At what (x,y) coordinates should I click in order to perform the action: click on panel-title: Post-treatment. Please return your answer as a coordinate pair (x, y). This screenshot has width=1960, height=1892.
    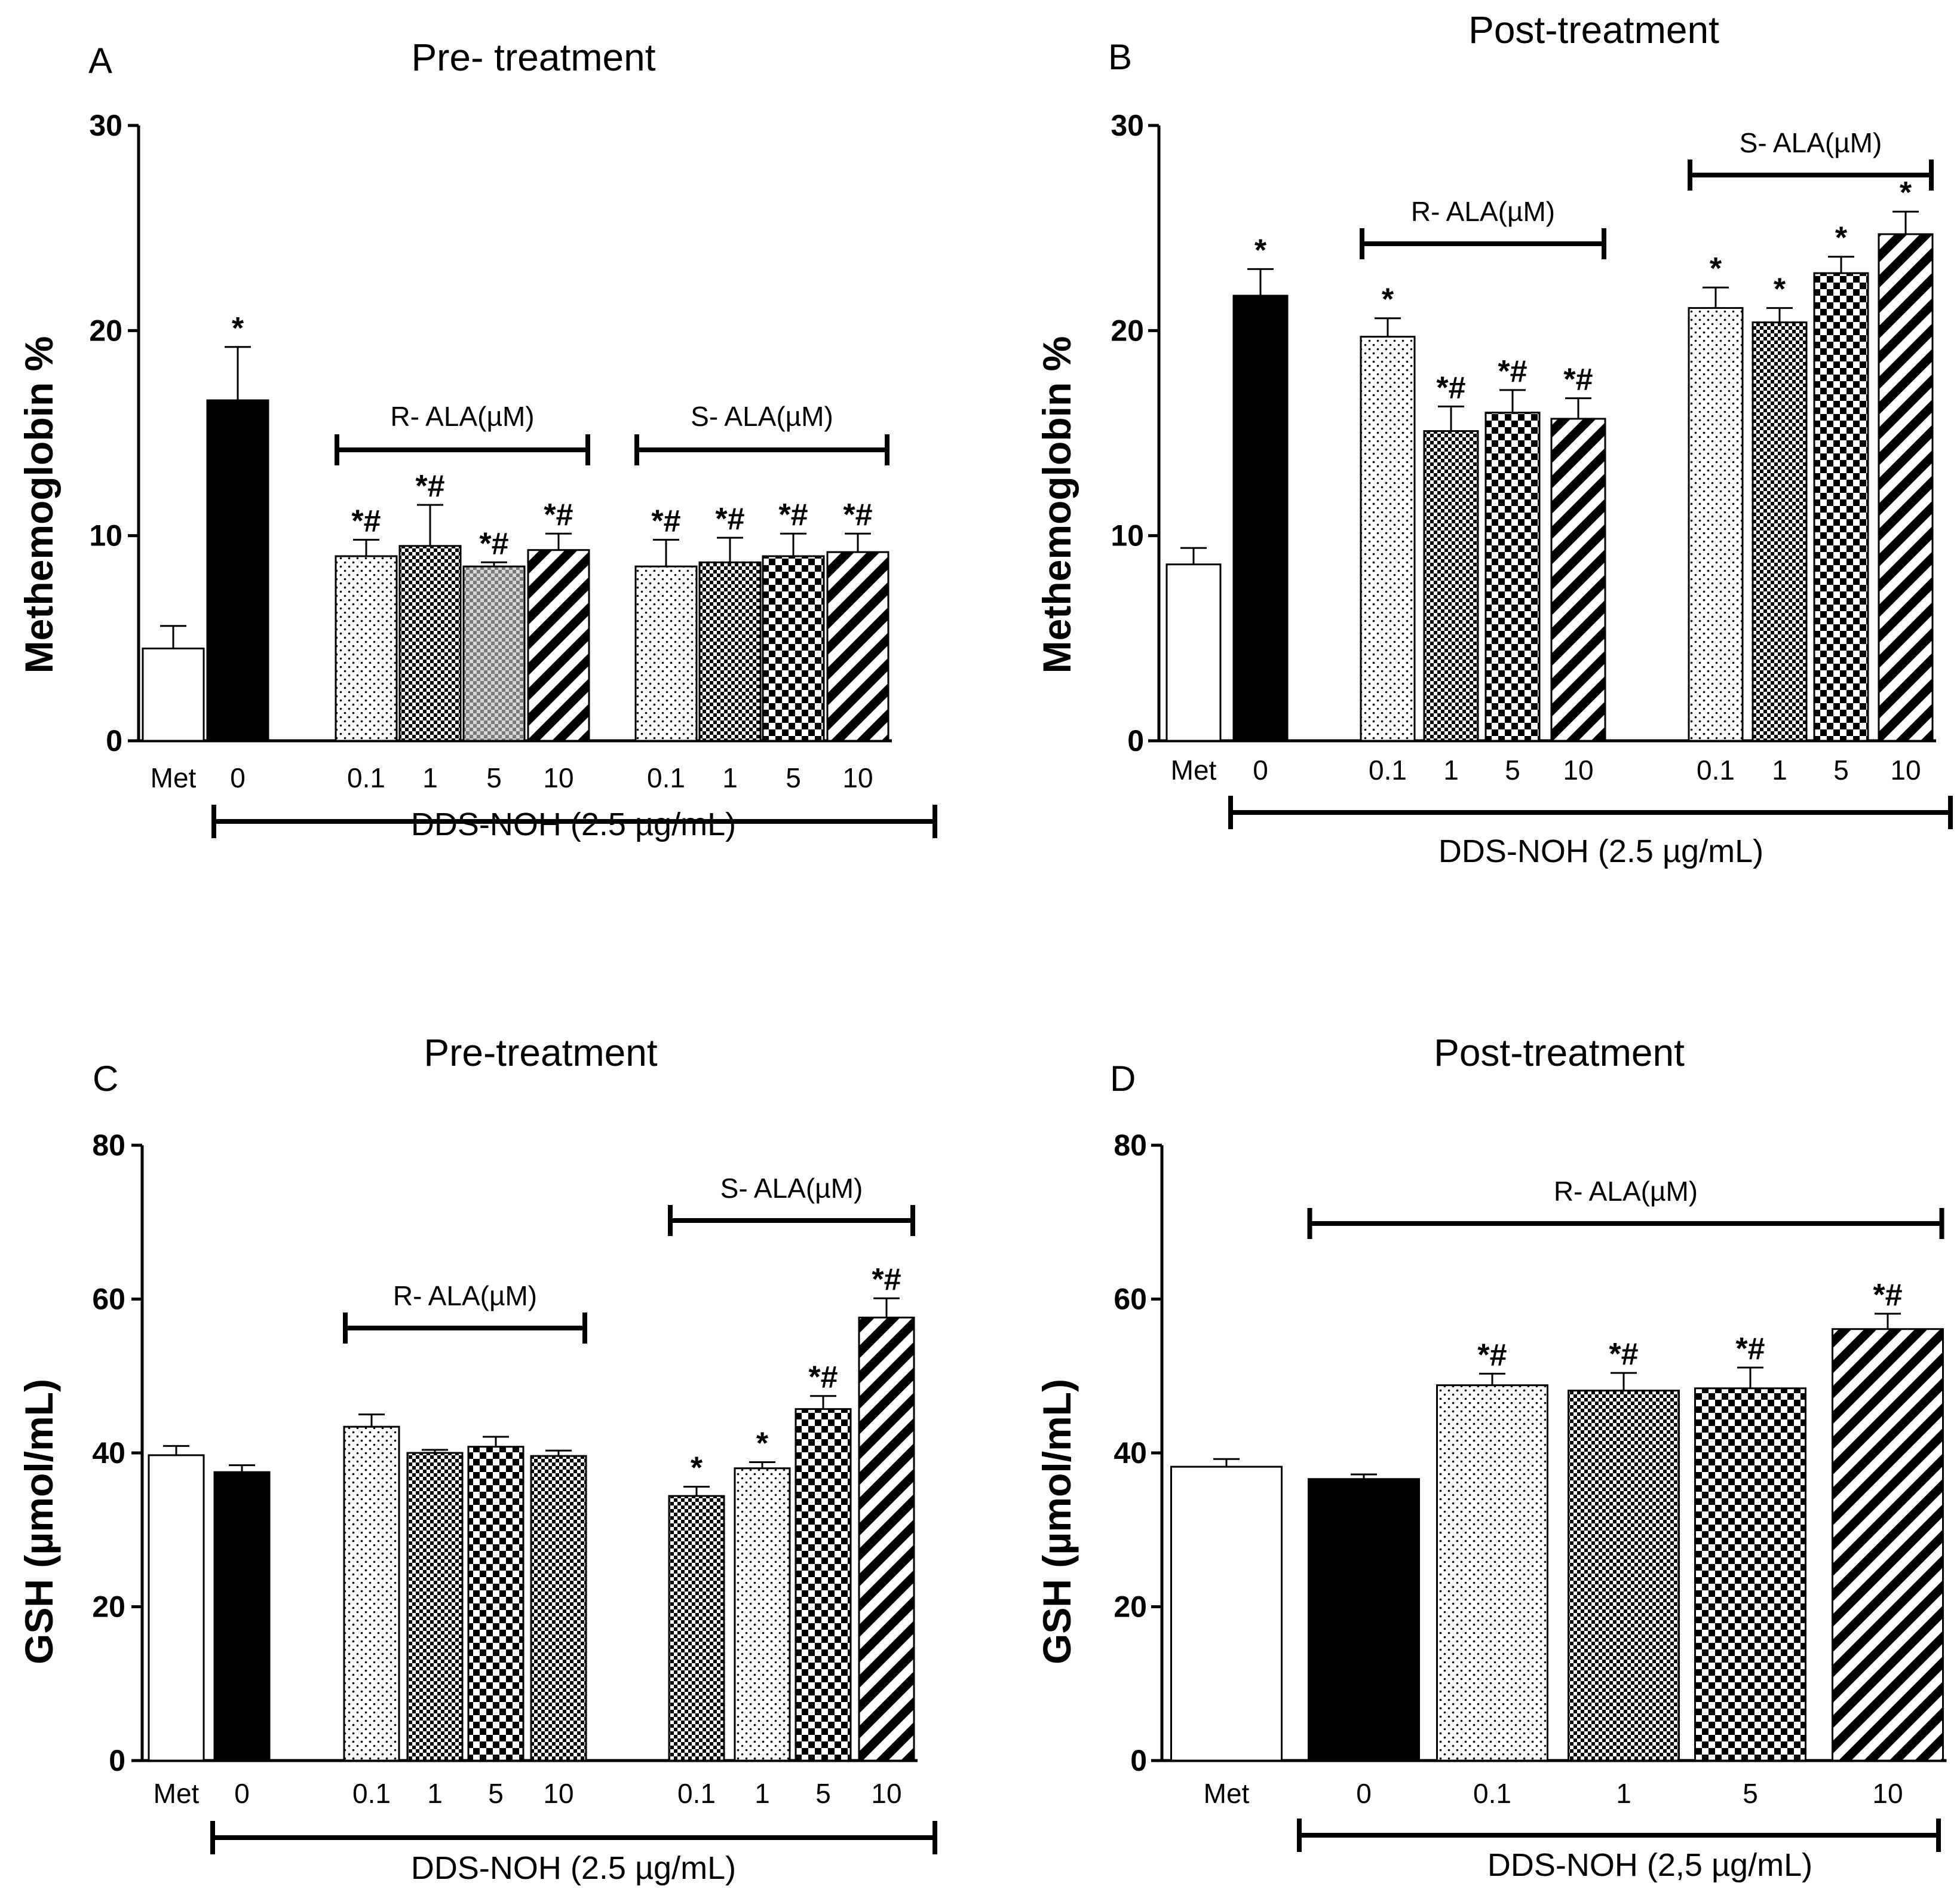
    Looking at the image, I should click on (1593, 29).